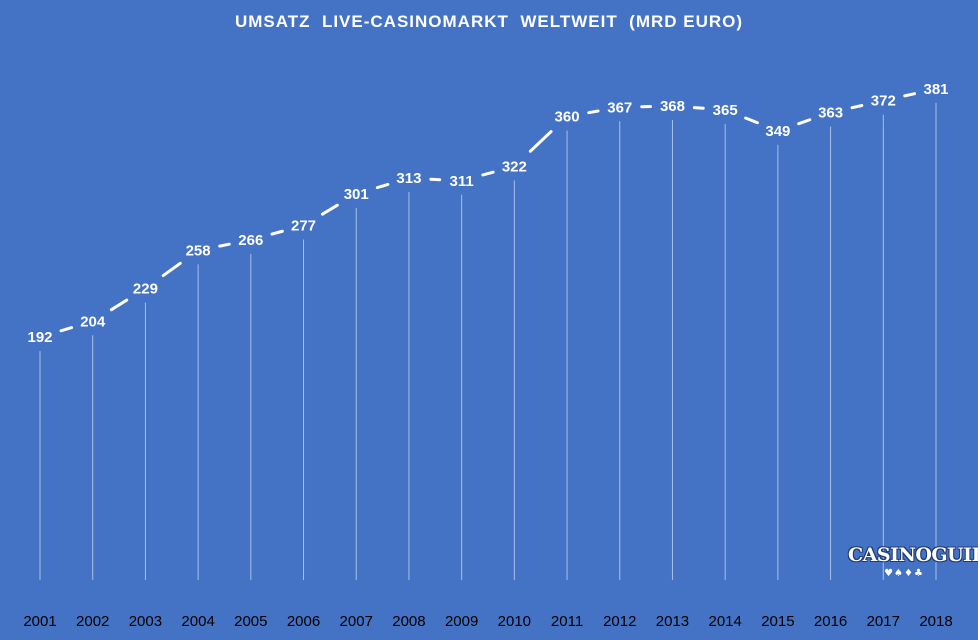  I want to click on data-label: 229, so click(145, 288).